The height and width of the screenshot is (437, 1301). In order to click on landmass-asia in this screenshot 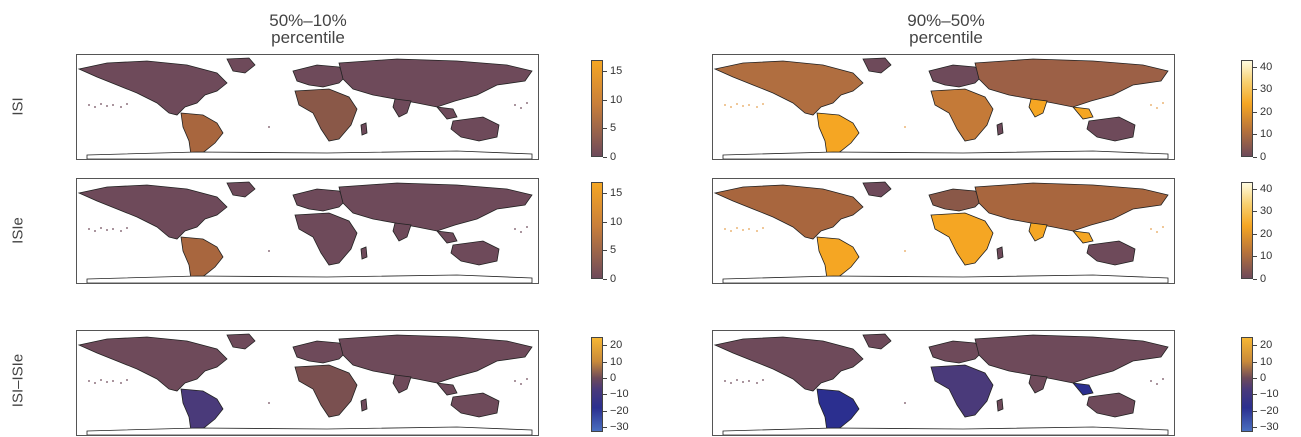, I will do `click(1071, 359)`.